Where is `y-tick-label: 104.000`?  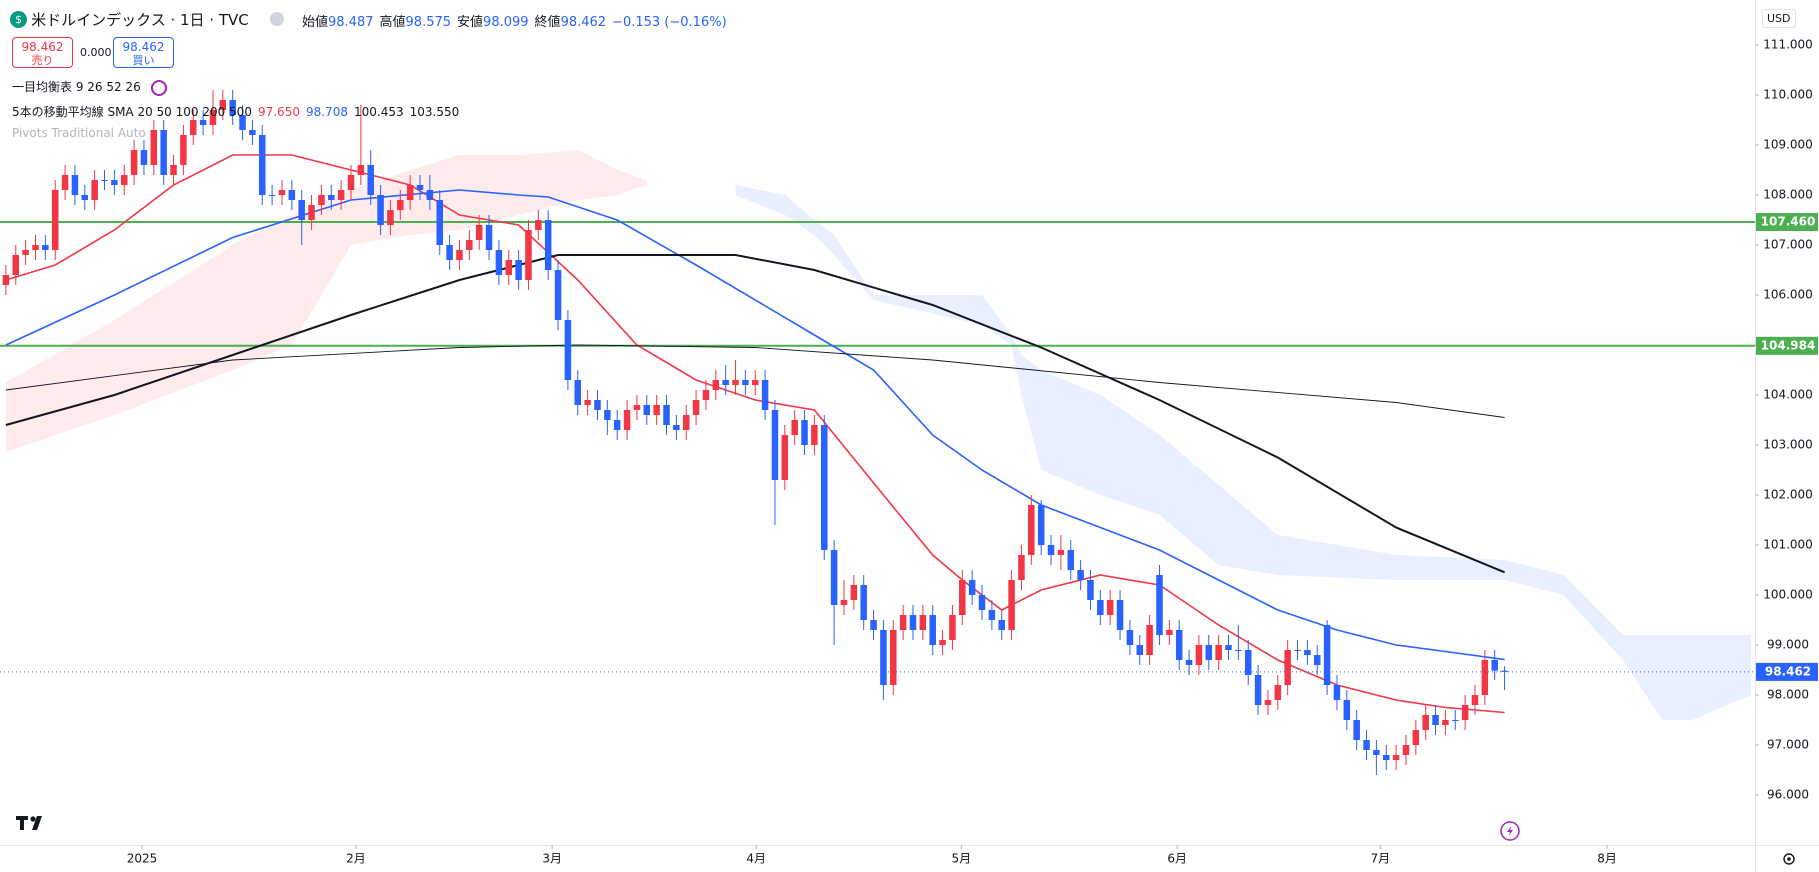 y-tick-label: 104.000 is located at coordinates (1788, 395).